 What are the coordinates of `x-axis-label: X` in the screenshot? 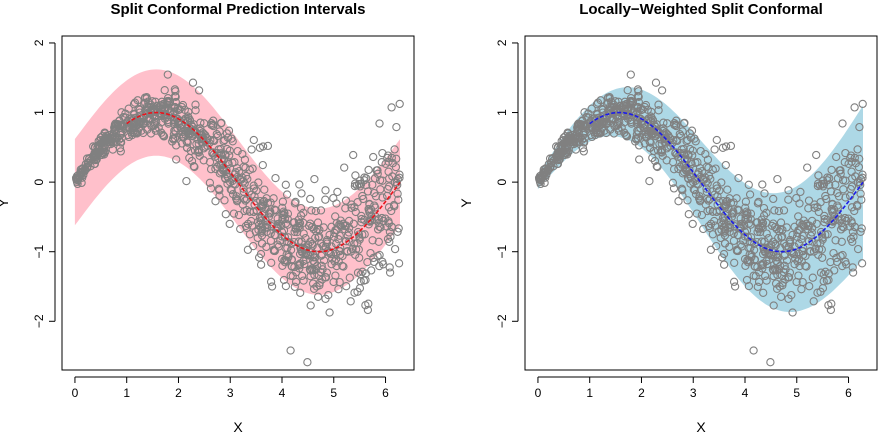 It's located at (701, 426).